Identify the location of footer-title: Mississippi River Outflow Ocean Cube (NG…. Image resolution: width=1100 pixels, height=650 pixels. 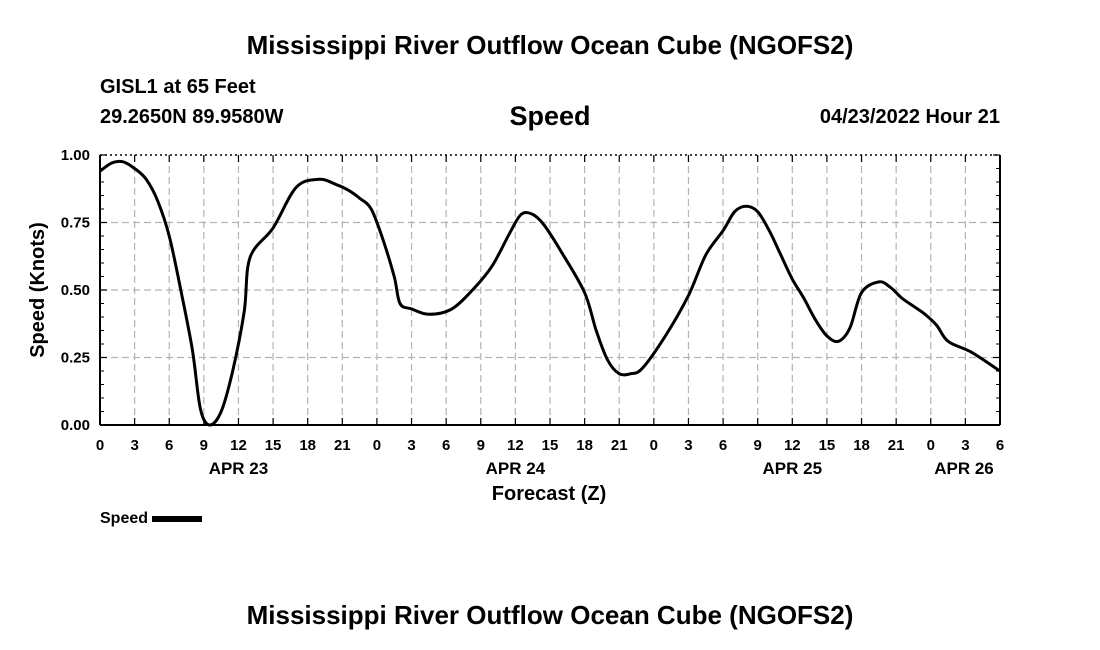
(550, 615).